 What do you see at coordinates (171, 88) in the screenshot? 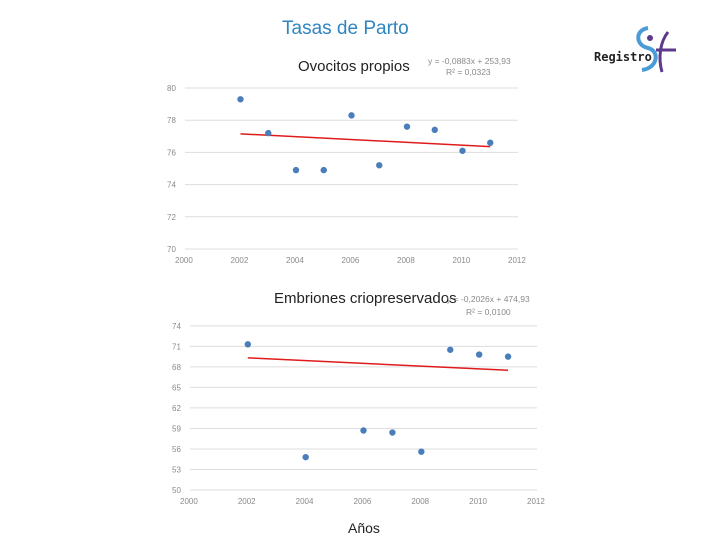
I see `y-tick-label: 80` at bounding box center [171, 88].